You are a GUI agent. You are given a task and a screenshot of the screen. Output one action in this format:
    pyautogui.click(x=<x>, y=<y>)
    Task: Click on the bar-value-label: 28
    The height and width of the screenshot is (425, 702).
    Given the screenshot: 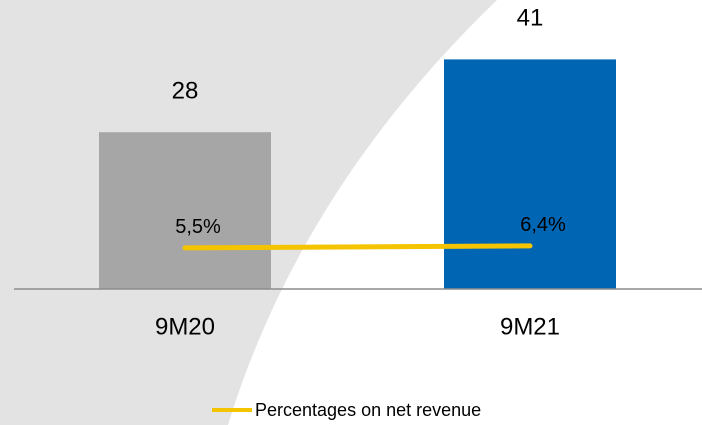 What is the action you would take?
    pyautogui.click(x=185, y=91)
    